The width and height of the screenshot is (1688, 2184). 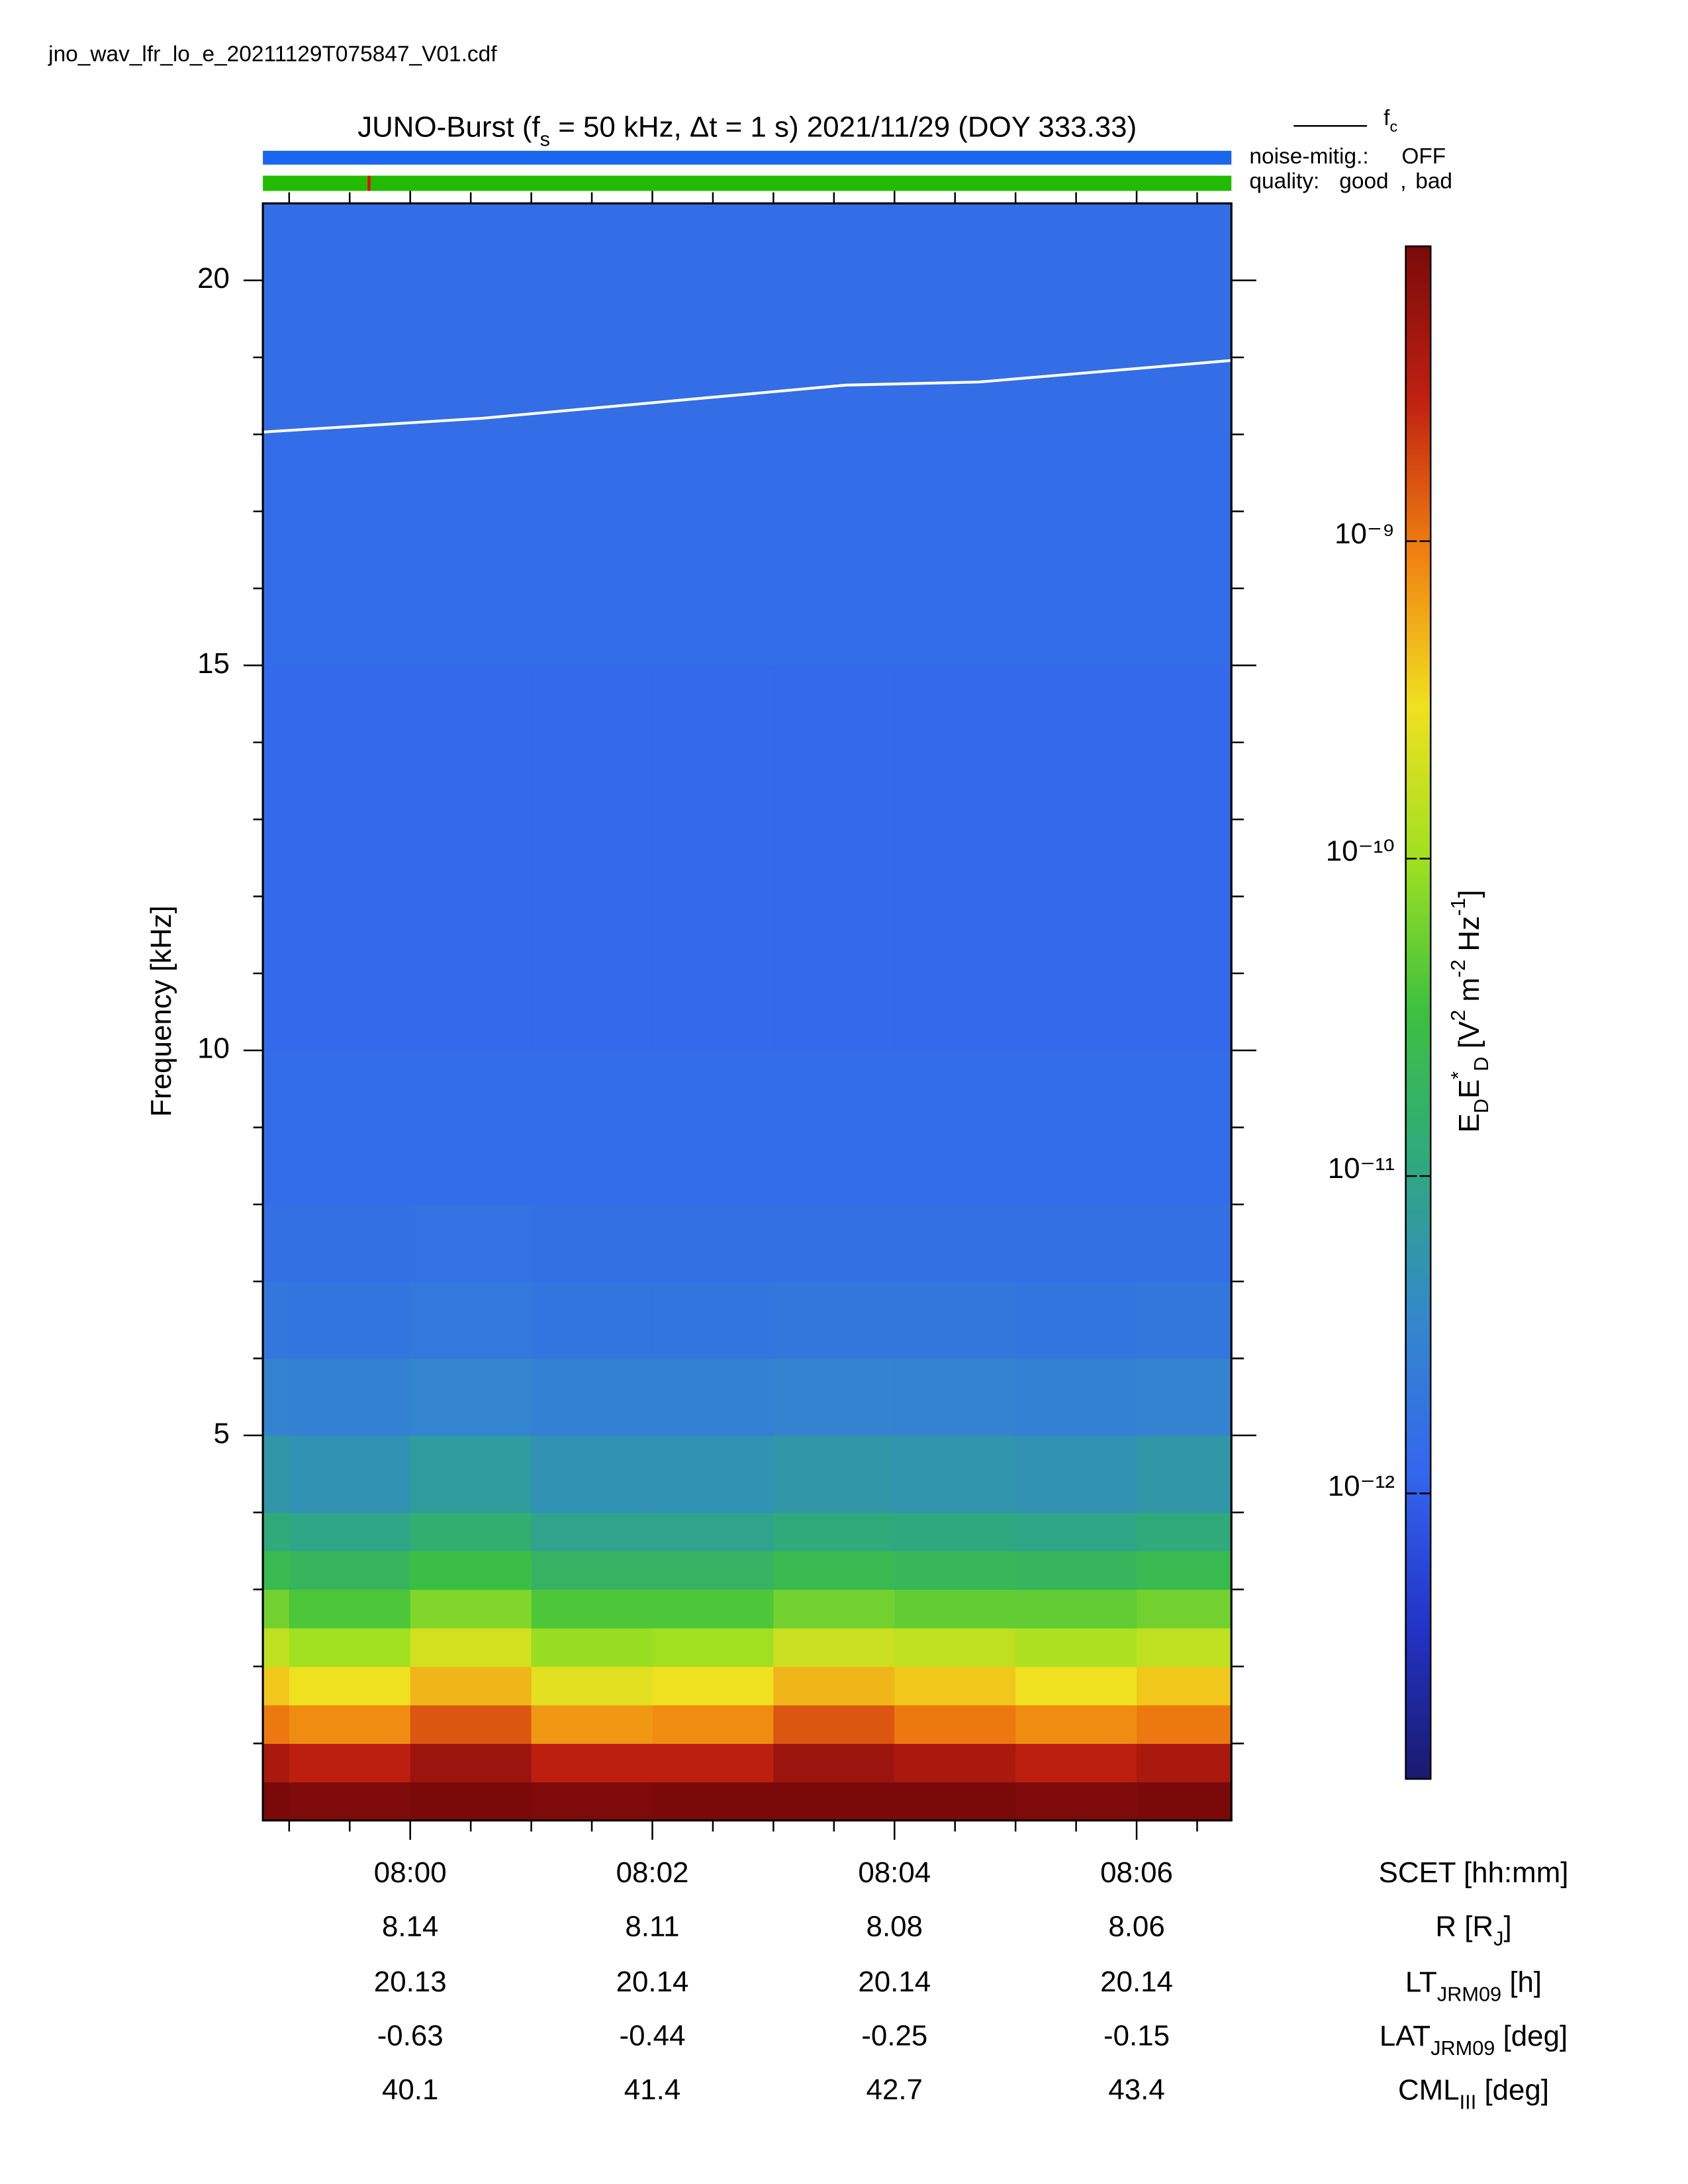 I want to click on text-part: m, so click(x=1468, y=994).